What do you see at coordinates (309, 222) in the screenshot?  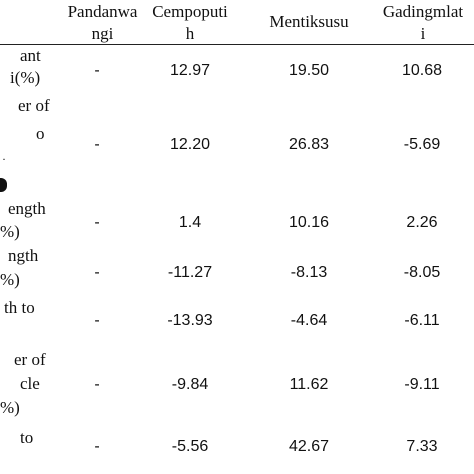 I see `cell-mentiksusu: 10.16` at bounding box center [309, 222].